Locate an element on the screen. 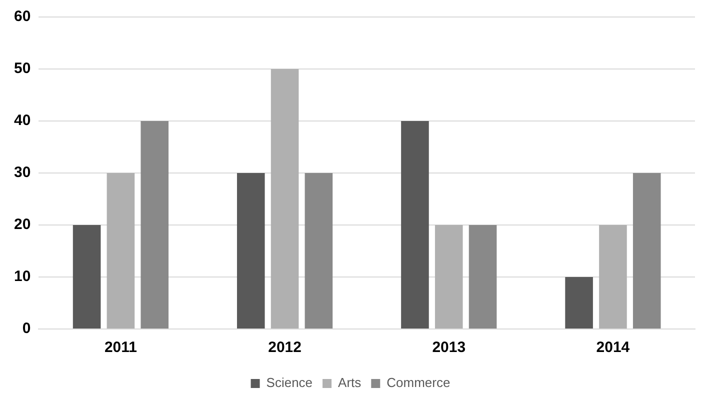 The height and width of the screenshot is (402, 701). y-tick-label: 30 is located at coordinates (22, 173).